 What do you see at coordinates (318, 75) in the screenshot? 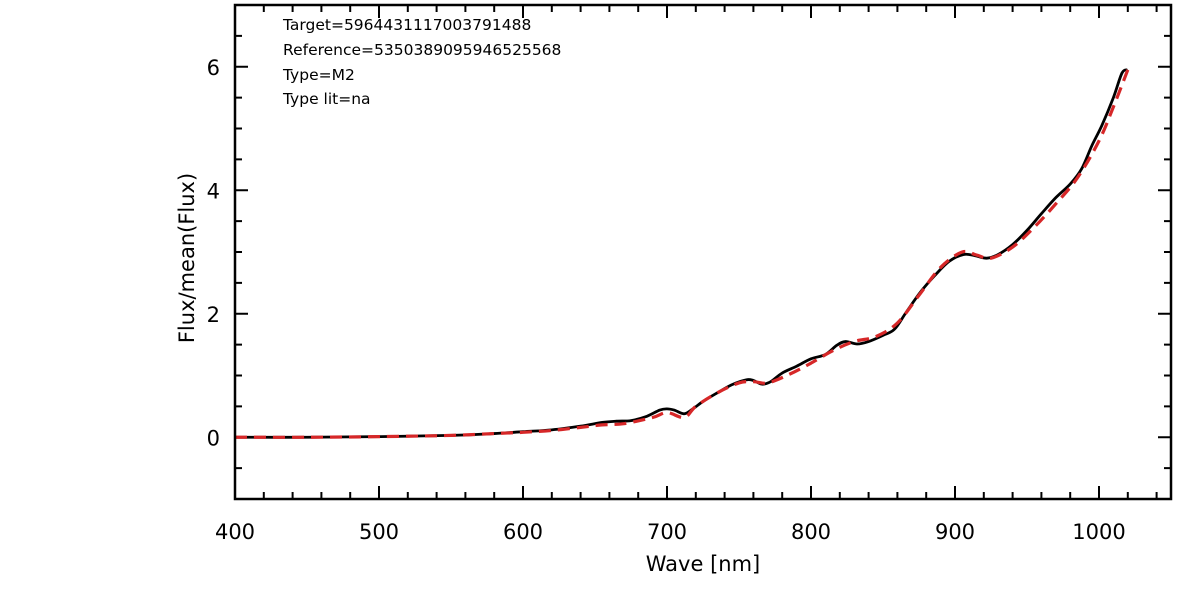
I see `annotation-type: Type=M2` at bounding box center [318, 75].